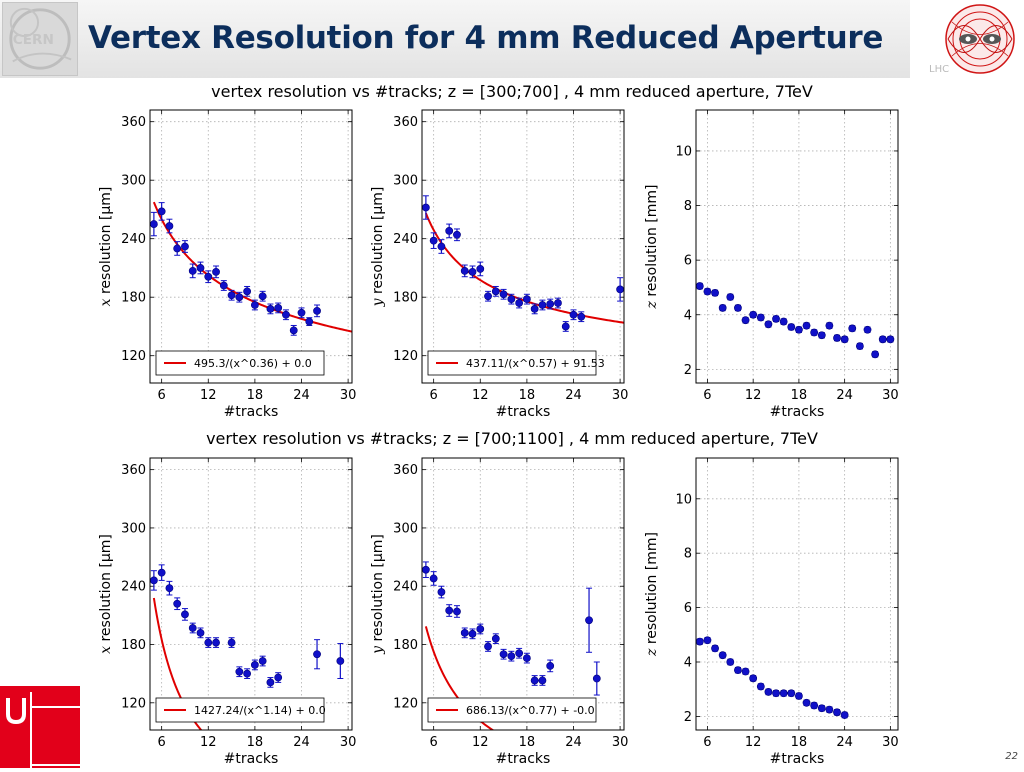  I want to click on y-tick-label: 2, so click(688, 717).